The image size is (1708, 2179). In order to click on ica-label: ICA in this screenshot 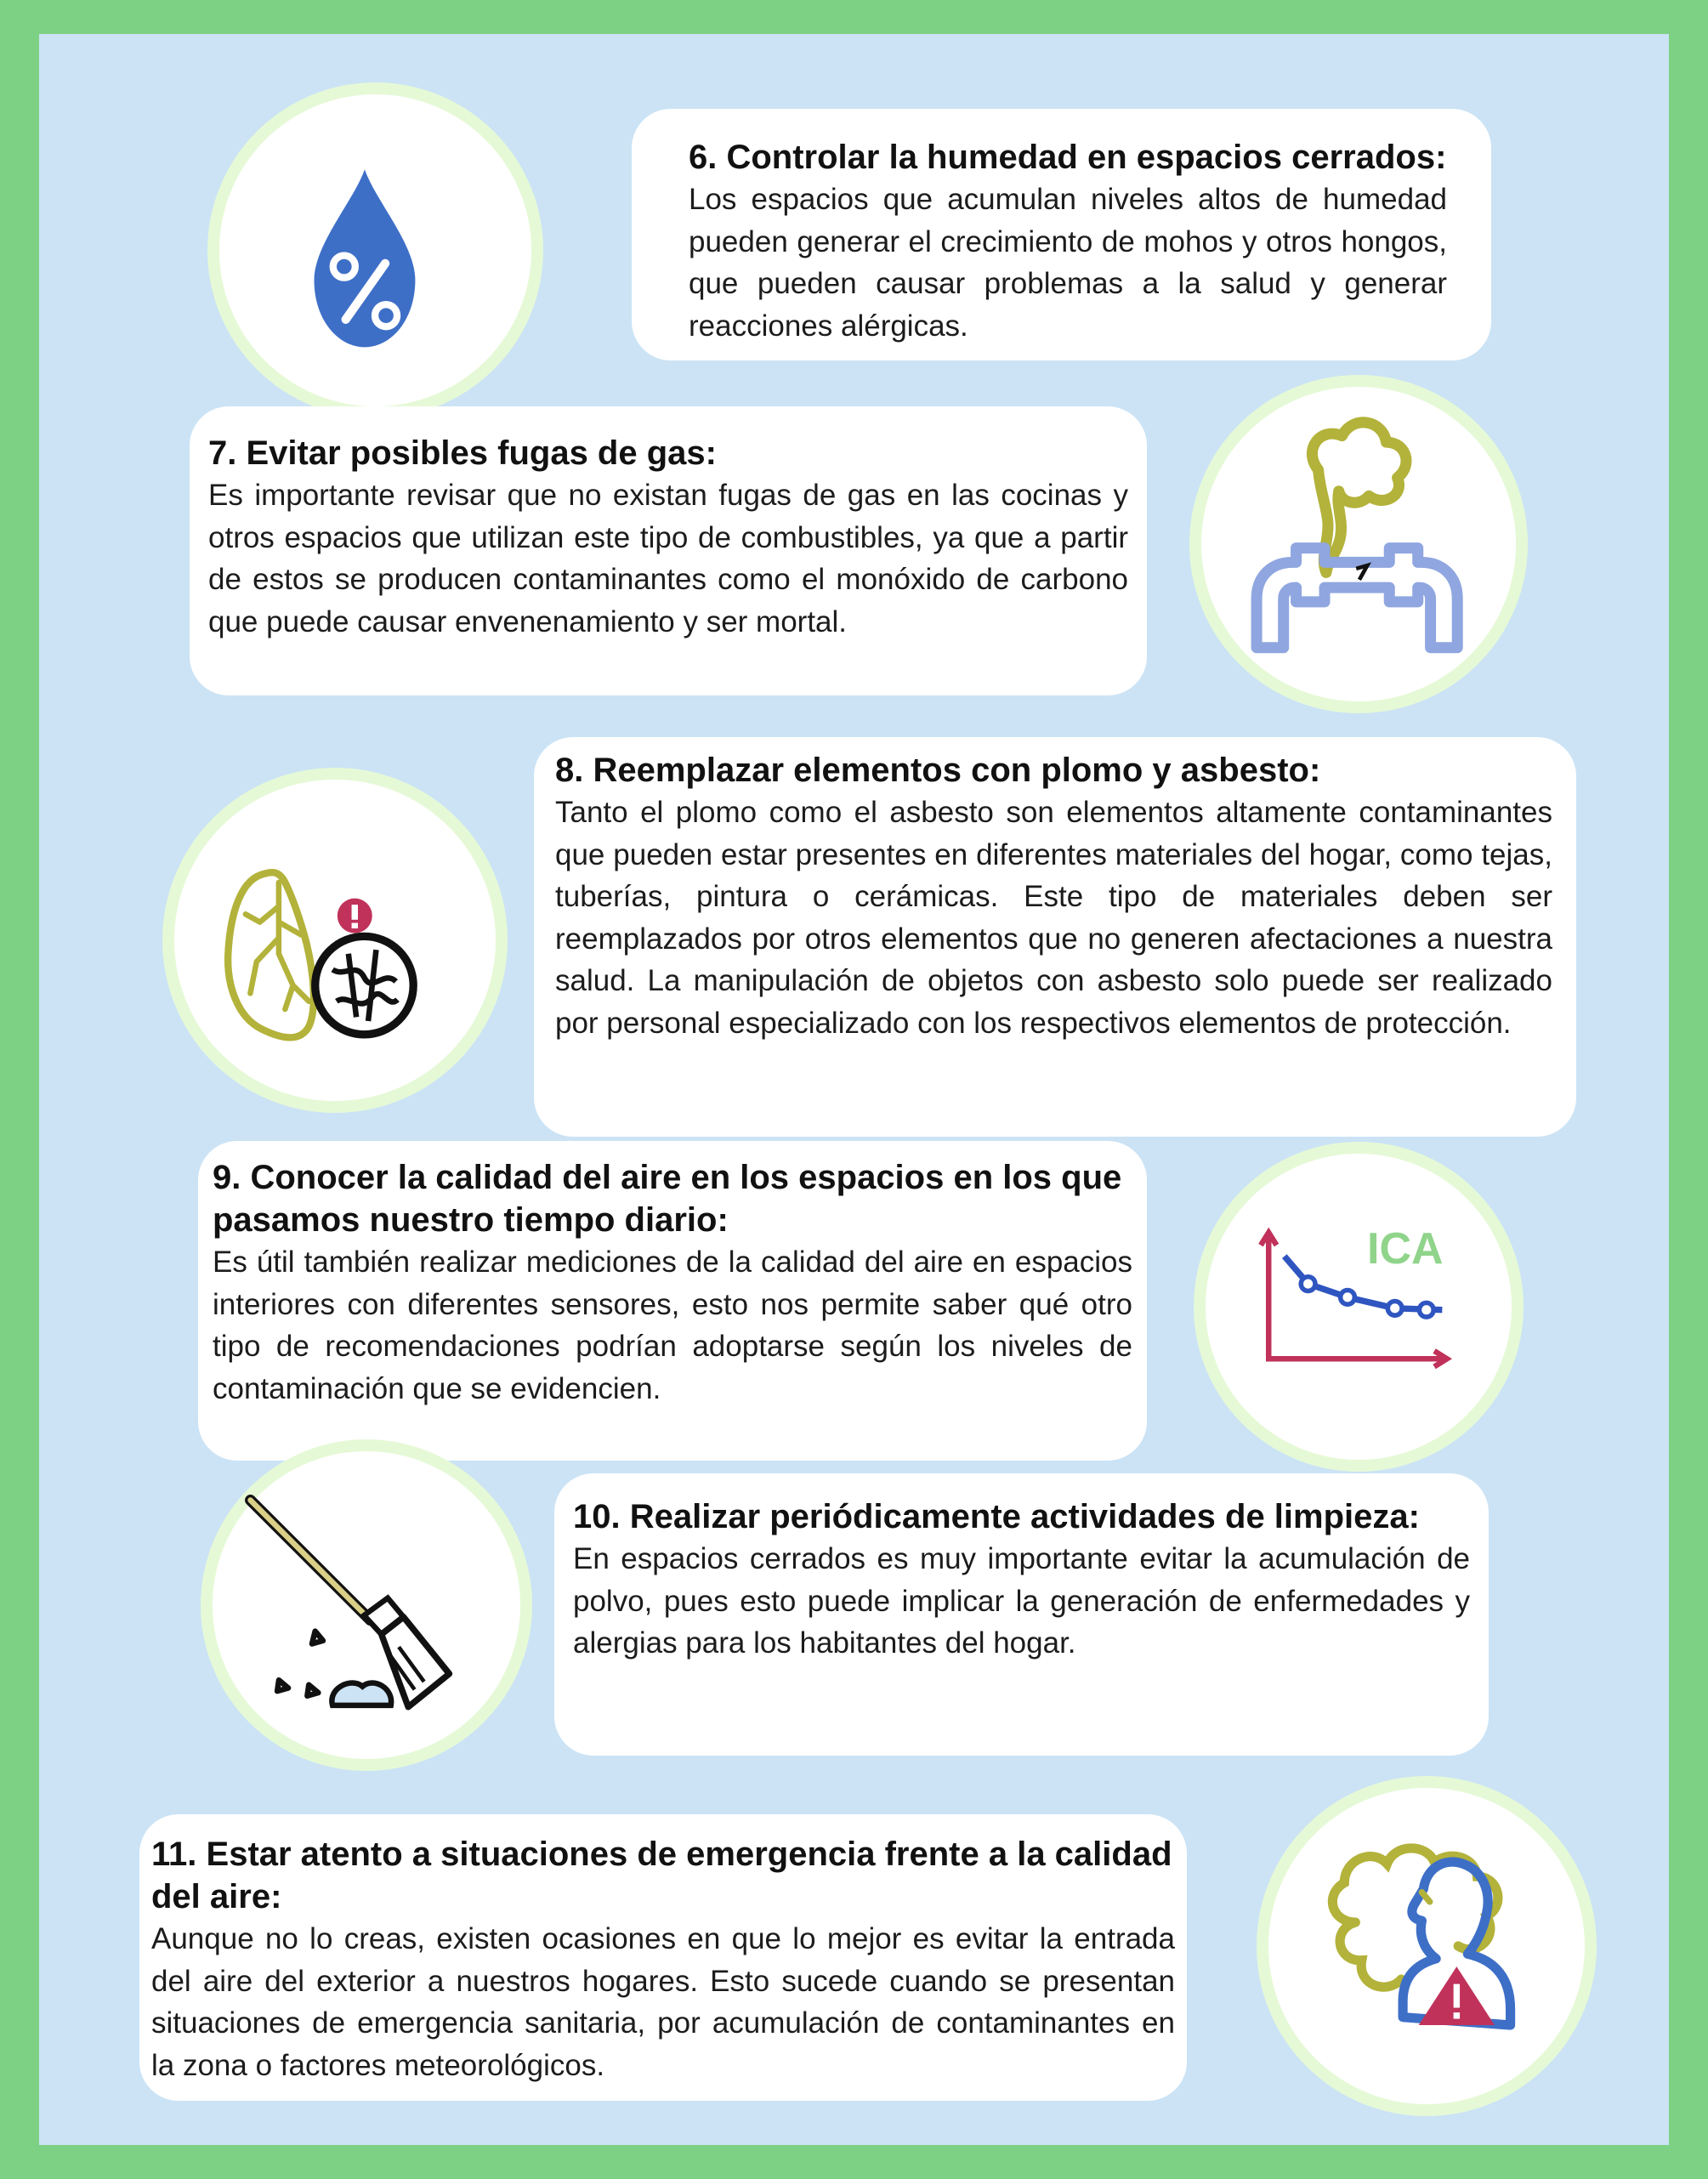, I will do `click(1406, 1249)`.